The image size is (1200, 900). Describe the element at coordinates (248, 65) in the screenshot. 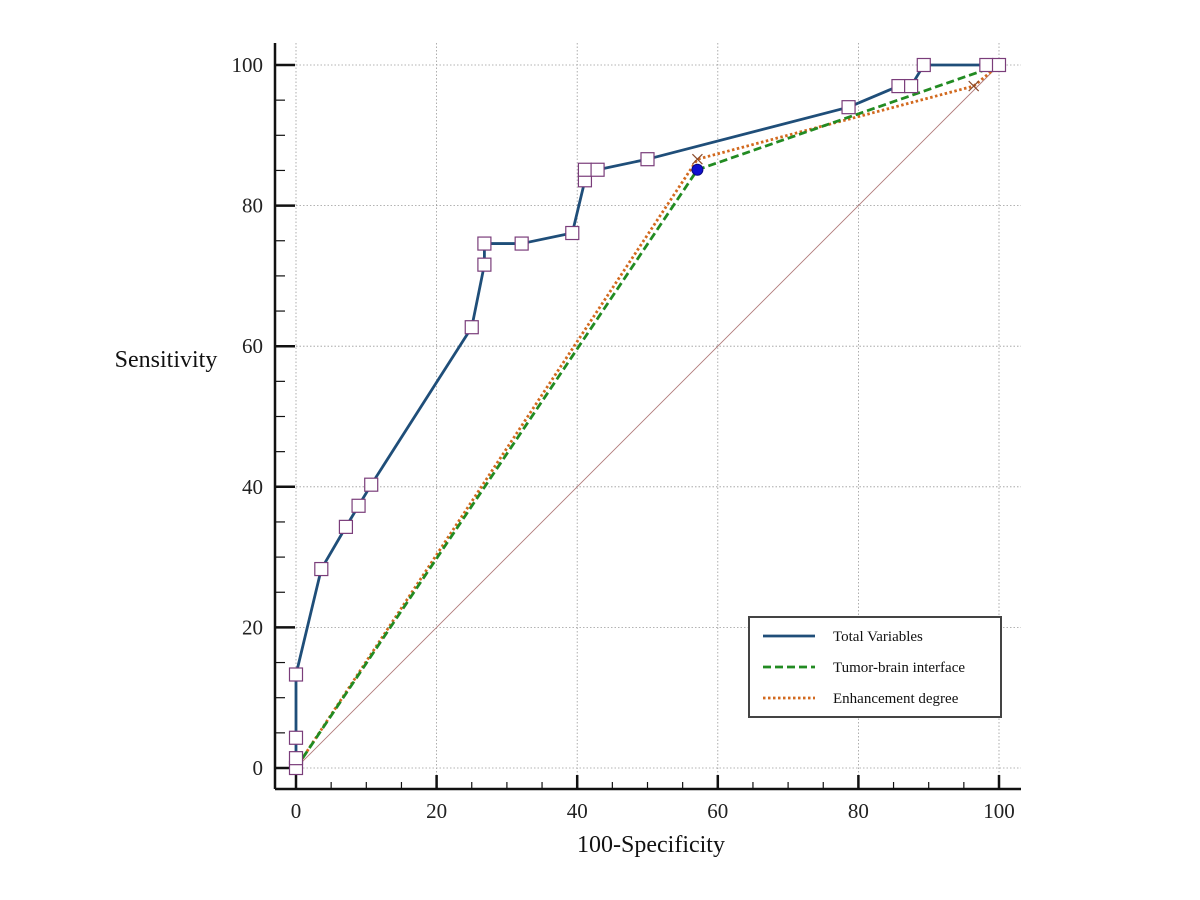

I see `y-tick-label: 100` at that location.